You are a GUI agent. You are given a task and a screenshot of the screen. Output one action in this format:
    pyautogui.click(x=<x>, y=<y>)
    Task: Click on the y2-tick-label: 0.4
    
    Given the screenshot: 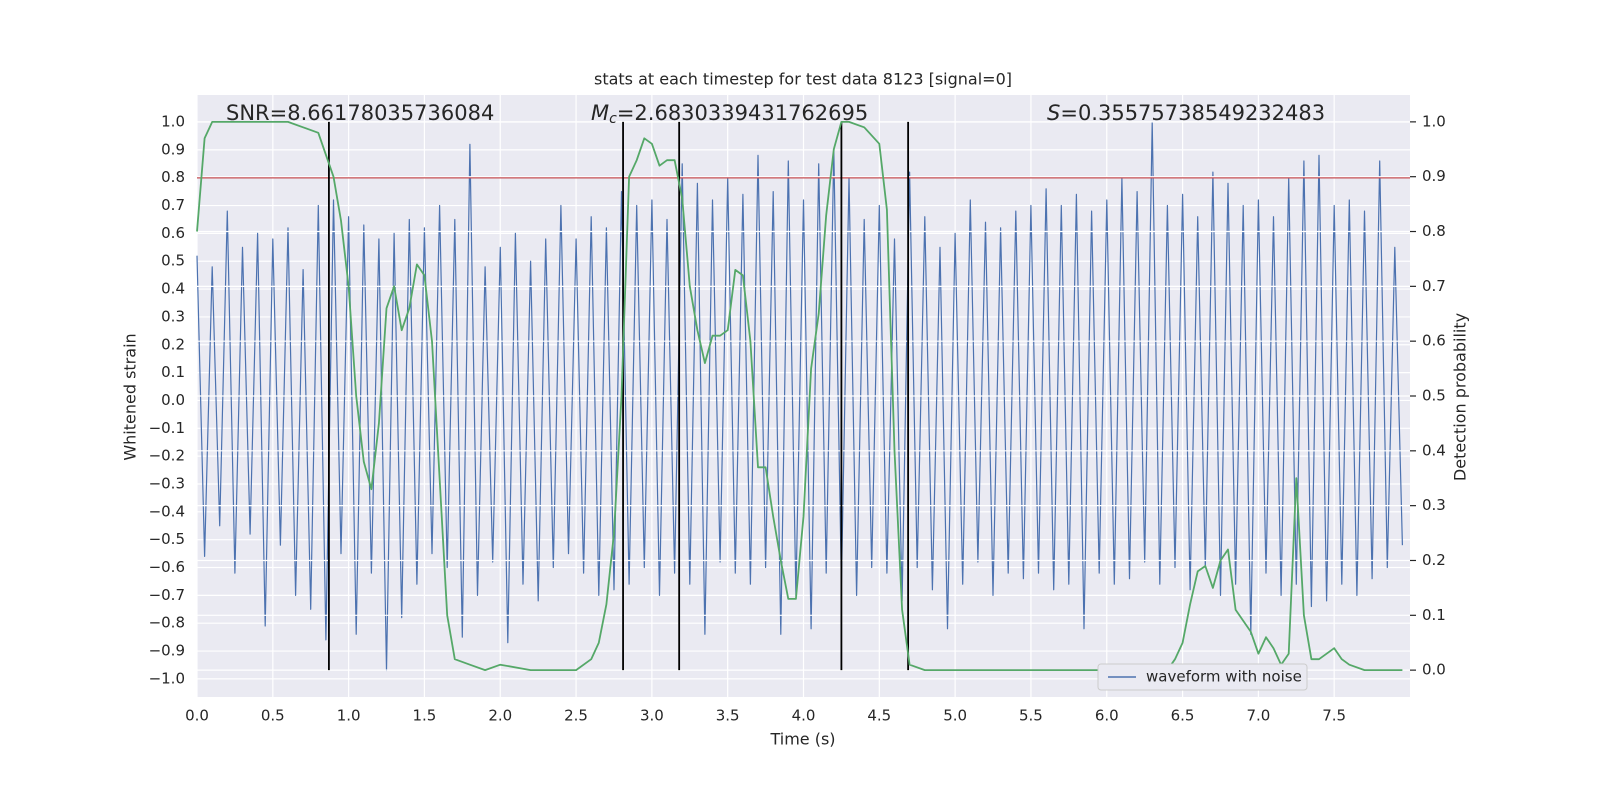 What is the action you would take?
    pyautogui.click(x=1434, y=450)
    